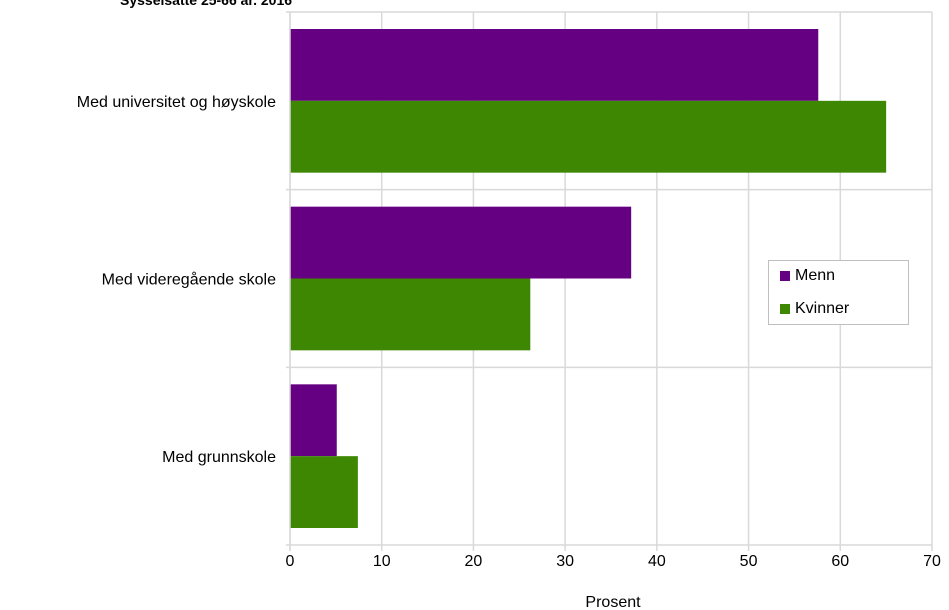 The height and width of the screenshot is (610, 949). Describe the element at coordinates (932, 561) in the screenshot. I see `x-tick-label-70: 70` at that location.